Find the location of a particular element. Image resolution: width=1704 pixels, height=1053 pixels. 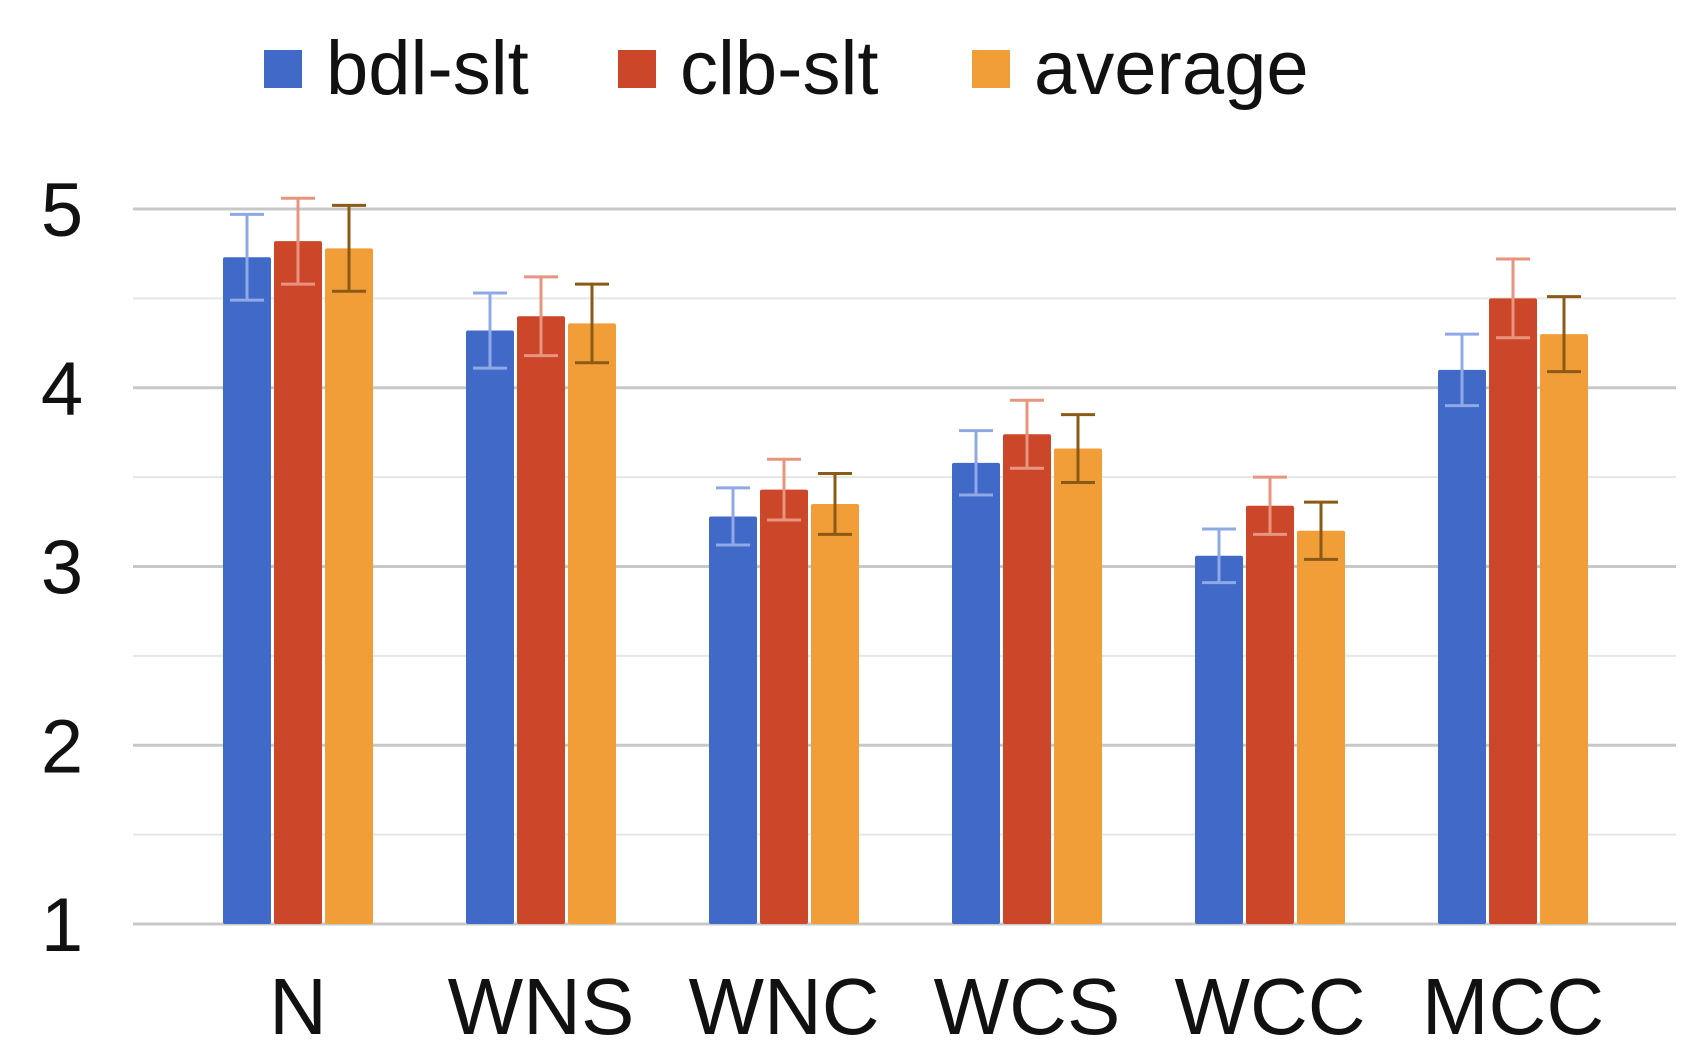

legend-label-average: average is located at coordinates (1171, 68).